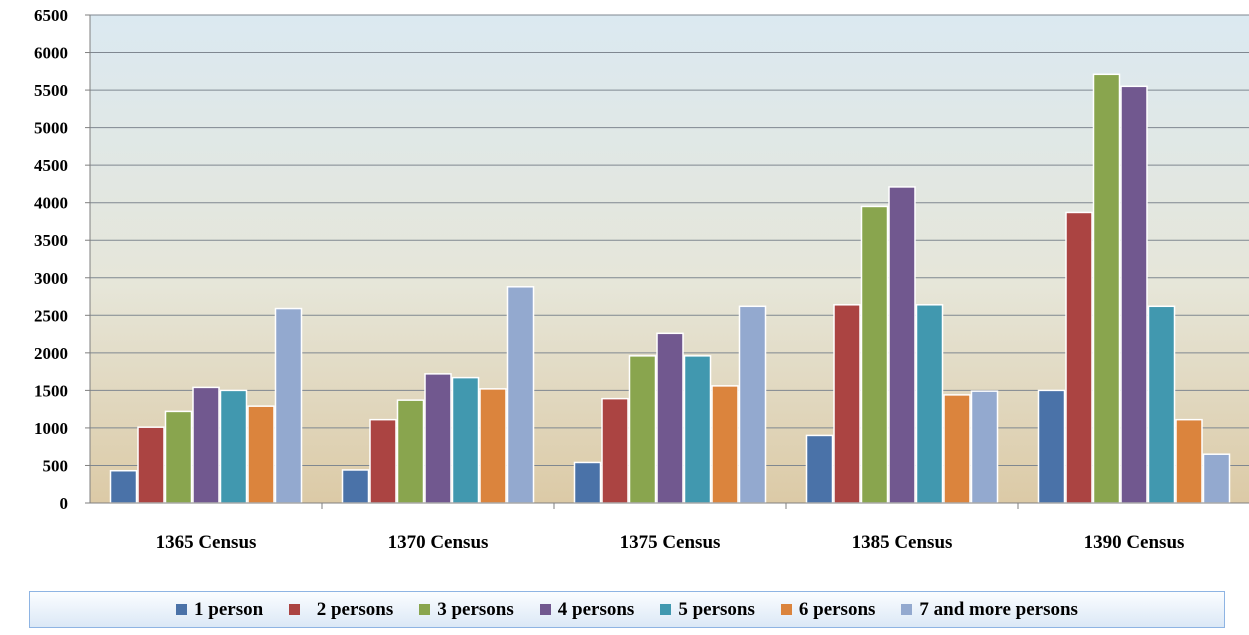 The height and width of the screenshot is (635, 1249). Describe the element at coordinates (51, 203) in the screenshot. I see `y-tick-label: 4000` at that location.